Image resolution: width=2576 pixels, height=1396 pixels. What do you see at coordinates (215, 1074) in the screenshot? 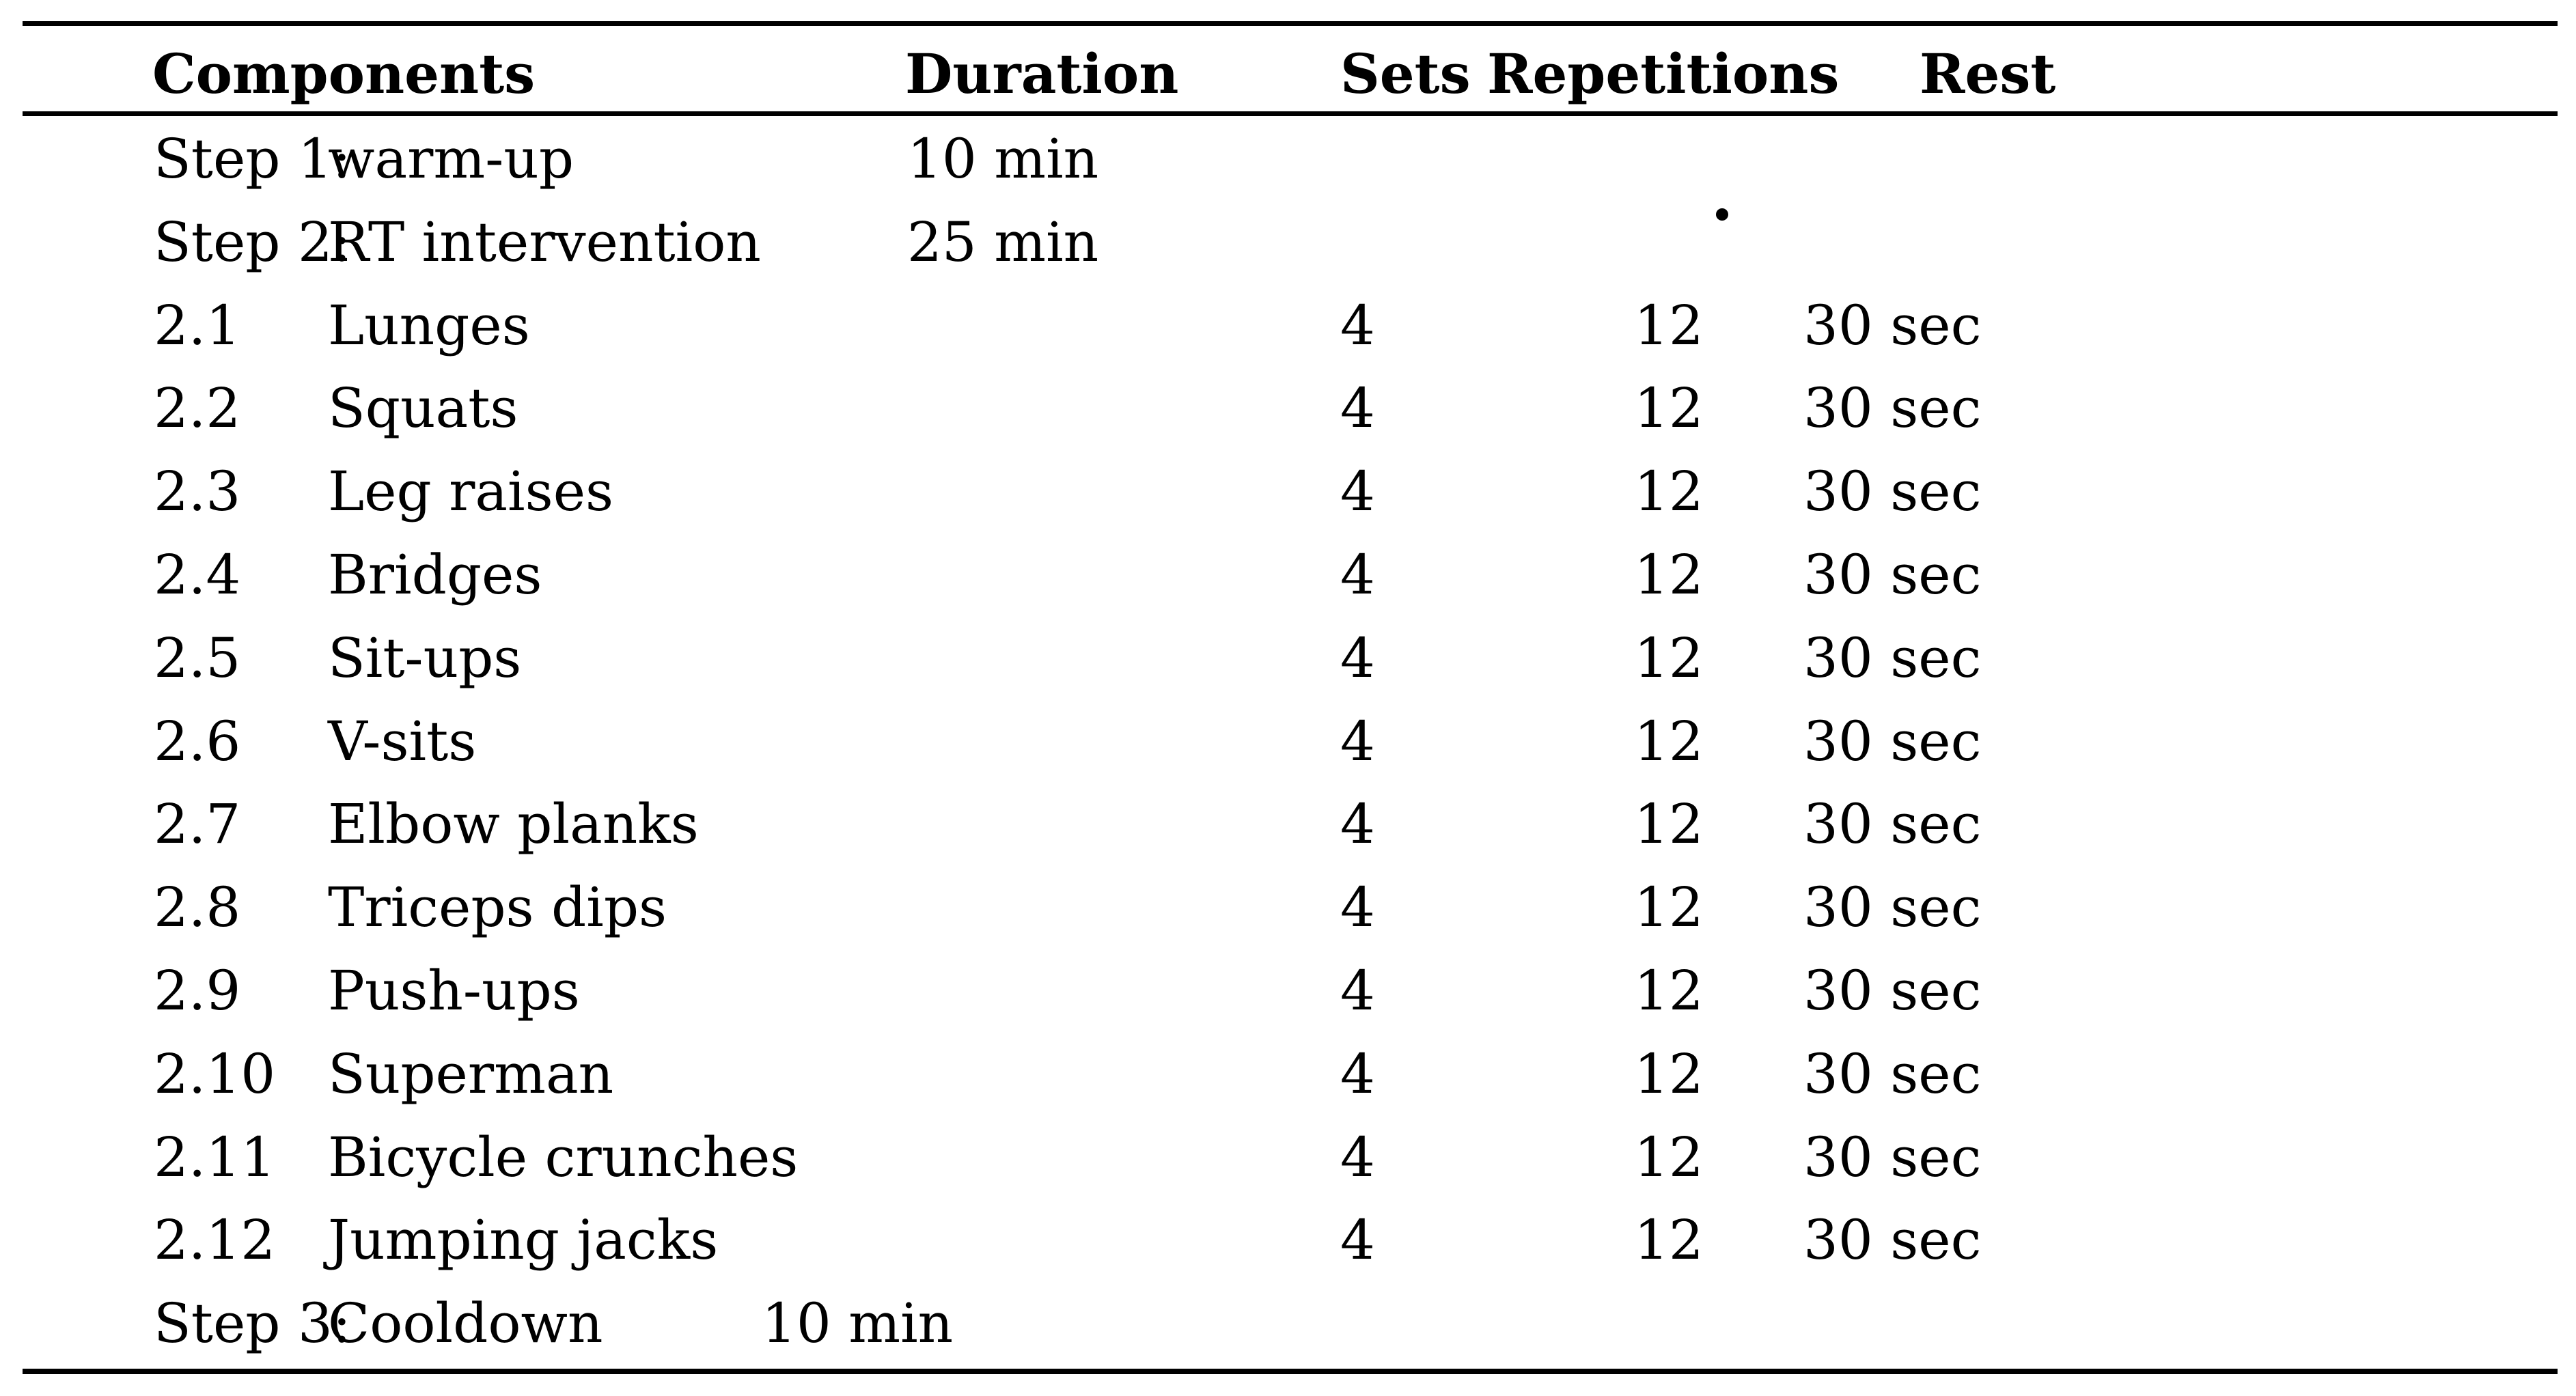
I see `cell-step-label: 2.10` at bounding box center [215, 1074].